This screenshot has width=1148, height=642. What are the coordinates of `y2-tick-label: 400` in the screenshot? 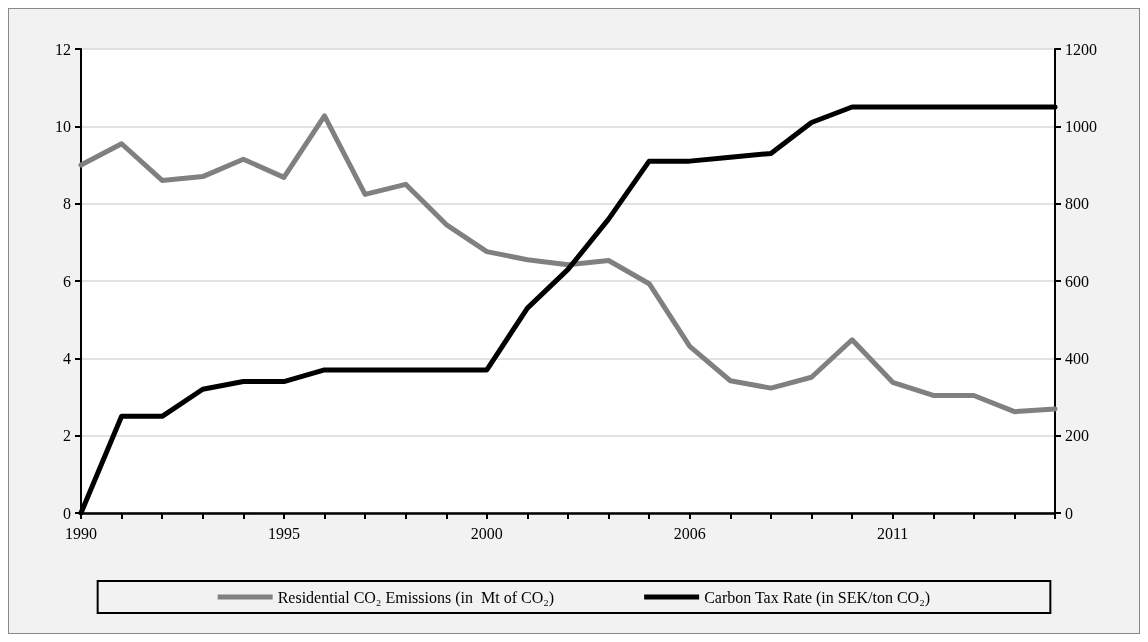 It's located at (1077, 358).